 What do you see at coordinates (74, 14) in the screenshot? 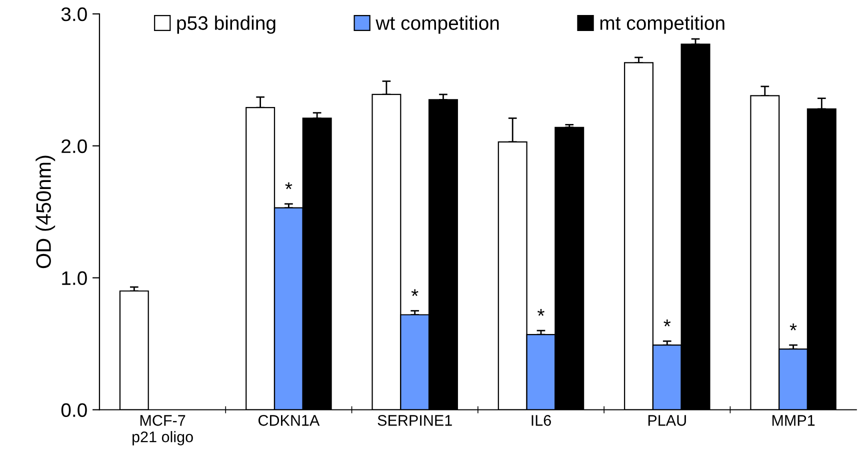
I see `y-tick-label: 3.0` at bounding box center [74, 14].